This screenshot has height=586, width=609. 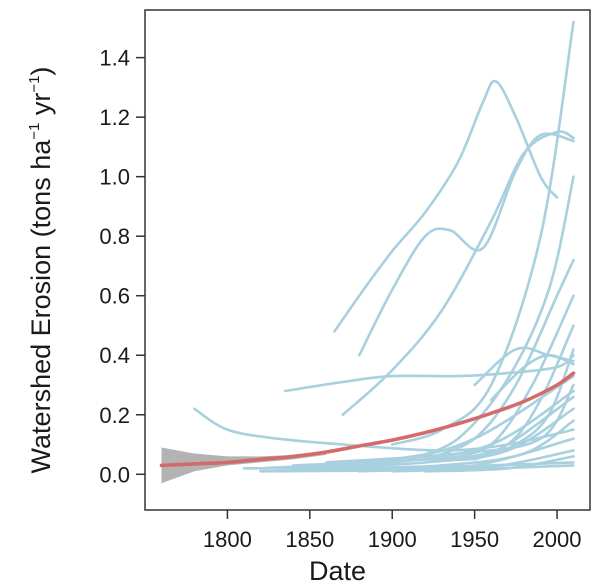 What do you see at coordinates (114, 355) in the screenshot?
I see `y-tick-label-2: 0.4` at bounding box center [114, 355].